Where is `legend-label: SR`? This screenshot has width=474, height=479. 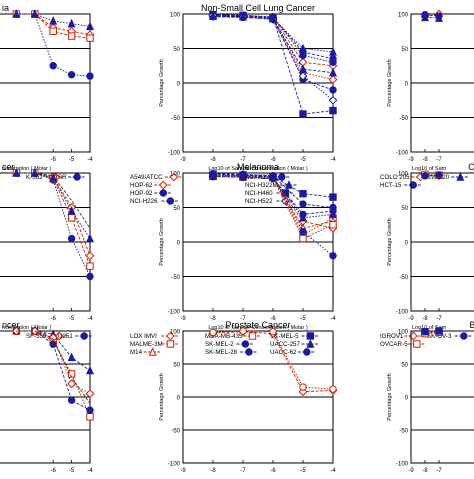 legend-label: SR is located at coordinates (62, 177).